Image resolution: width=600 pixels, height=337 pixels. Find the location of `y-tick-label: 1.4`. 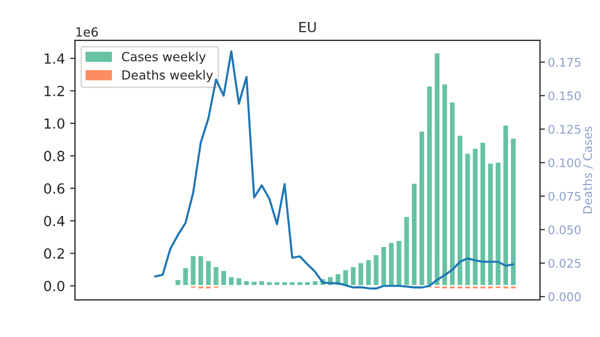

y-tick-label: 1.4 is located at coordinates (54, 58).